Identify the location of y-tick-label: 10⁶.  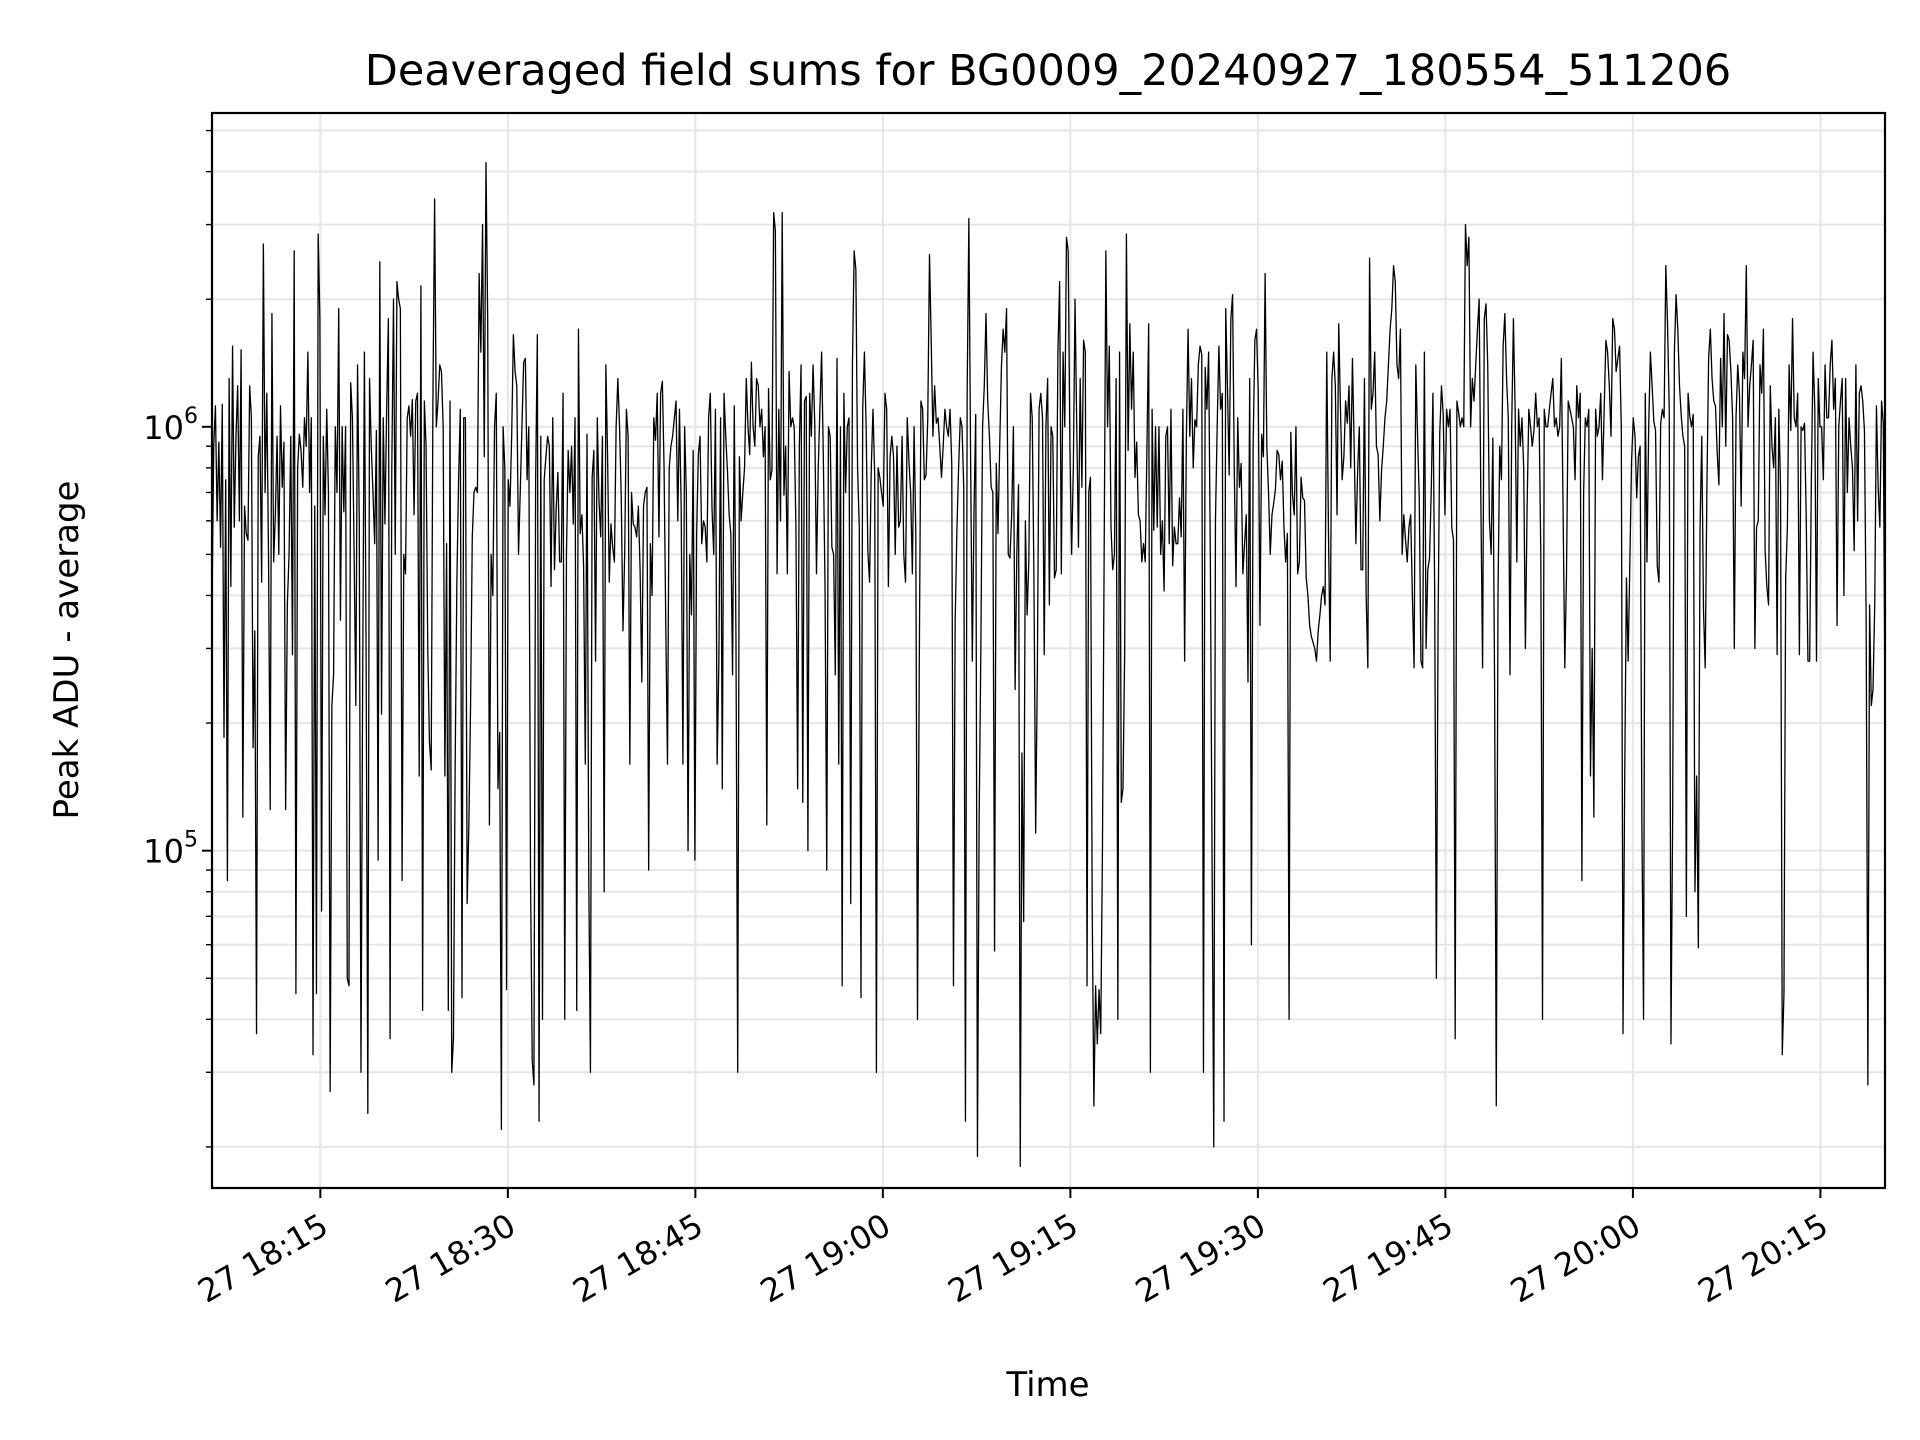
(170, 425).